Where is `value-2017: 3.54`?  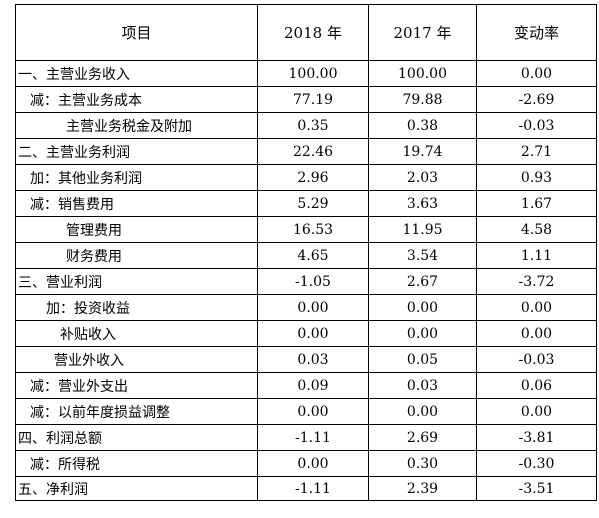 value-2017: 3.54 is located at coordinates (422, 255).